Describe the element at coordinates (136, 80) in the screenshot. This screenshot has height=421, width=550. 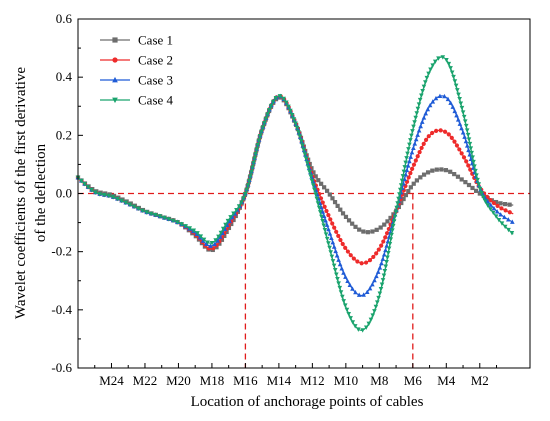
I see `legend-item: Case 3` at that location.